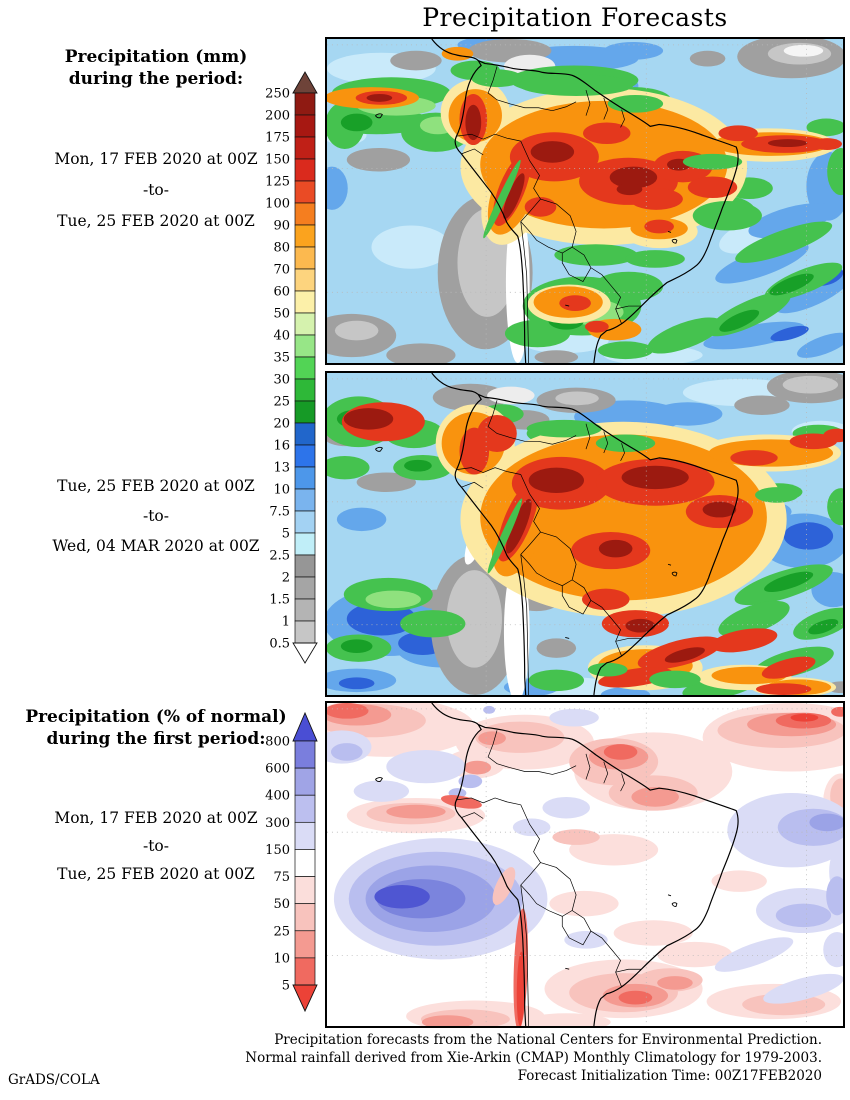 The image size is (850, 1100). Describe the element at coordinates (279, 556) in the screenshot. I see `svg-text: 2.5` at that location.